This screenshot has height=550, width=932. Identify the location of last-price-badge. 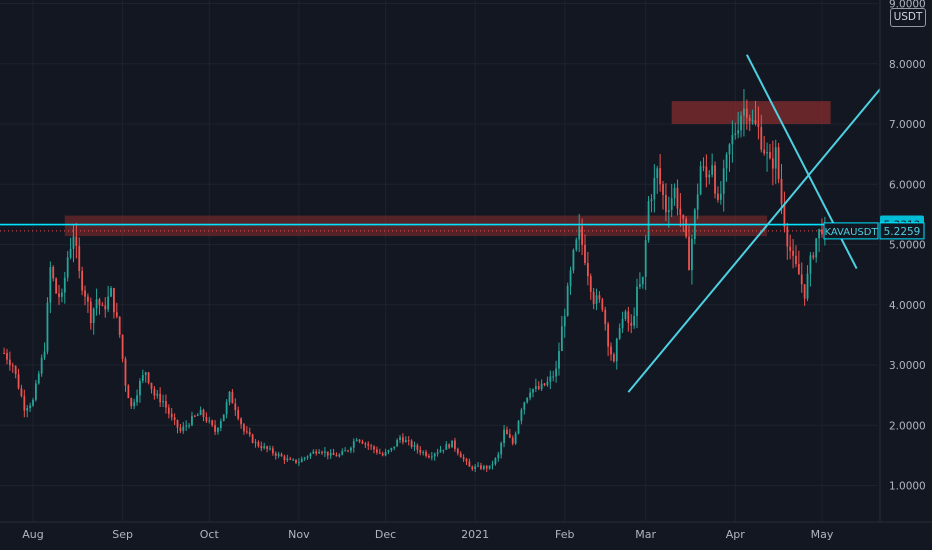
(902, 231).